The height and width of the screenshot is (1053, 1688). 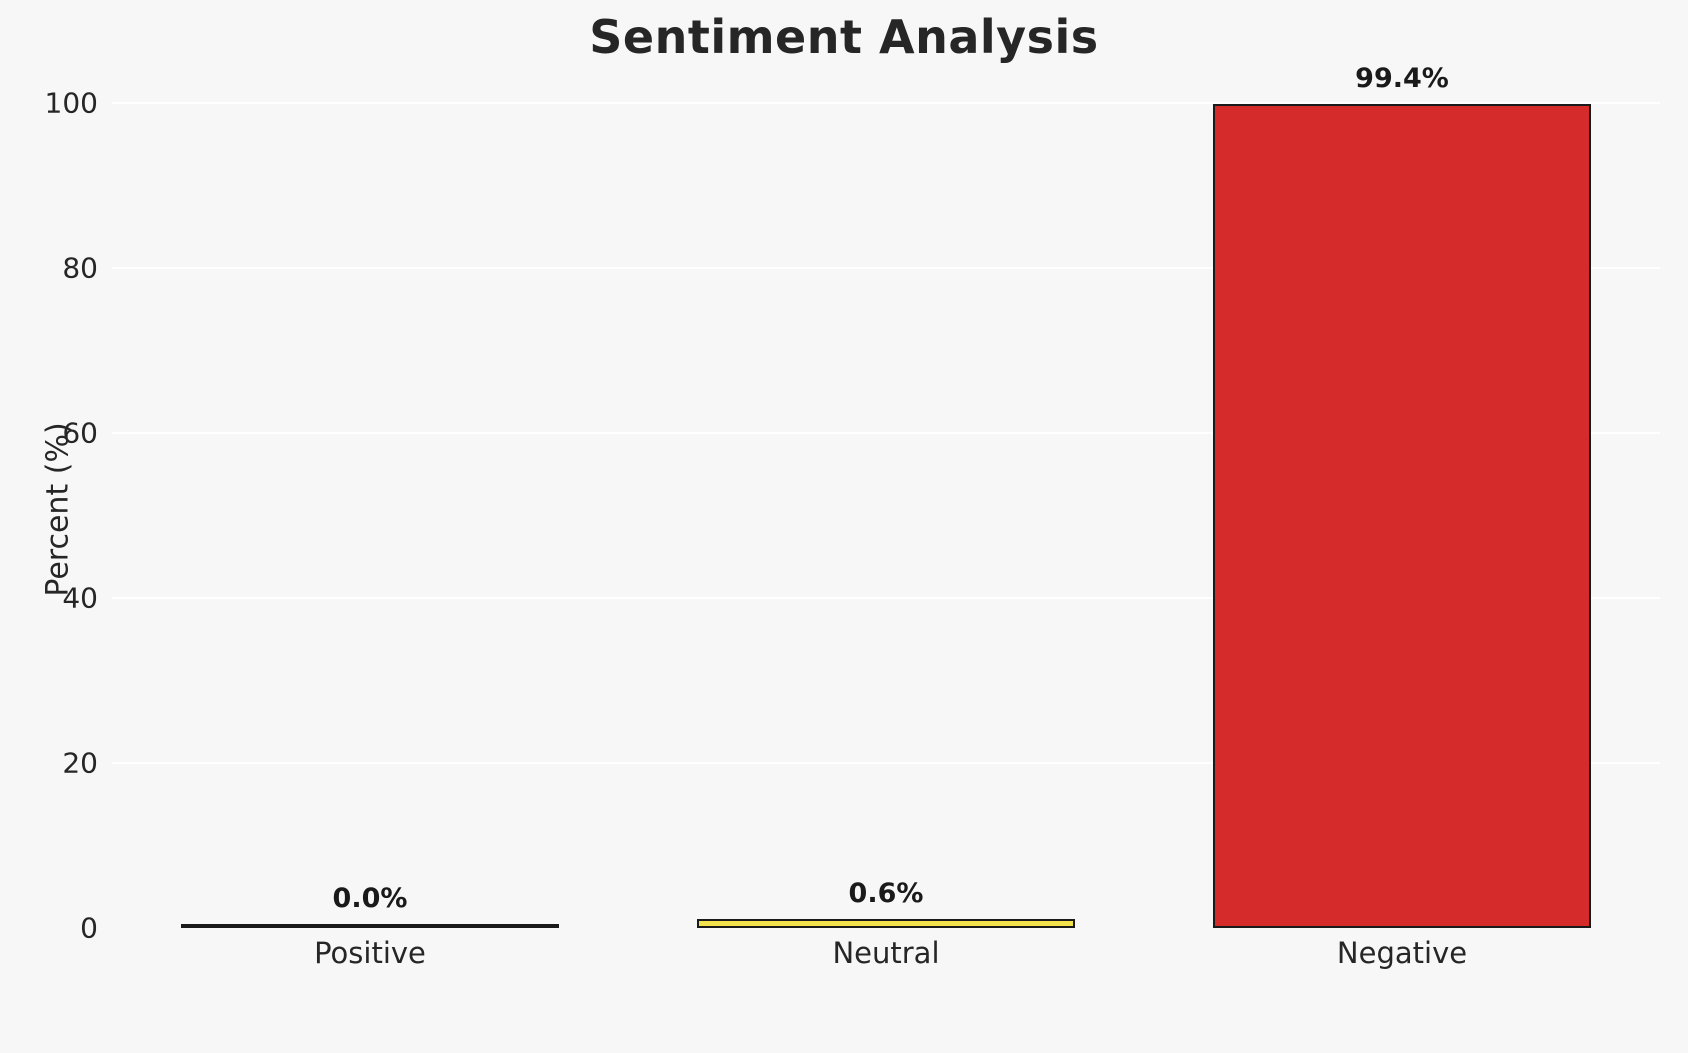 What do you see at coordinates (370, 926) in the screenshot?
I see `bar-positive` at bounding box center [370, 926].